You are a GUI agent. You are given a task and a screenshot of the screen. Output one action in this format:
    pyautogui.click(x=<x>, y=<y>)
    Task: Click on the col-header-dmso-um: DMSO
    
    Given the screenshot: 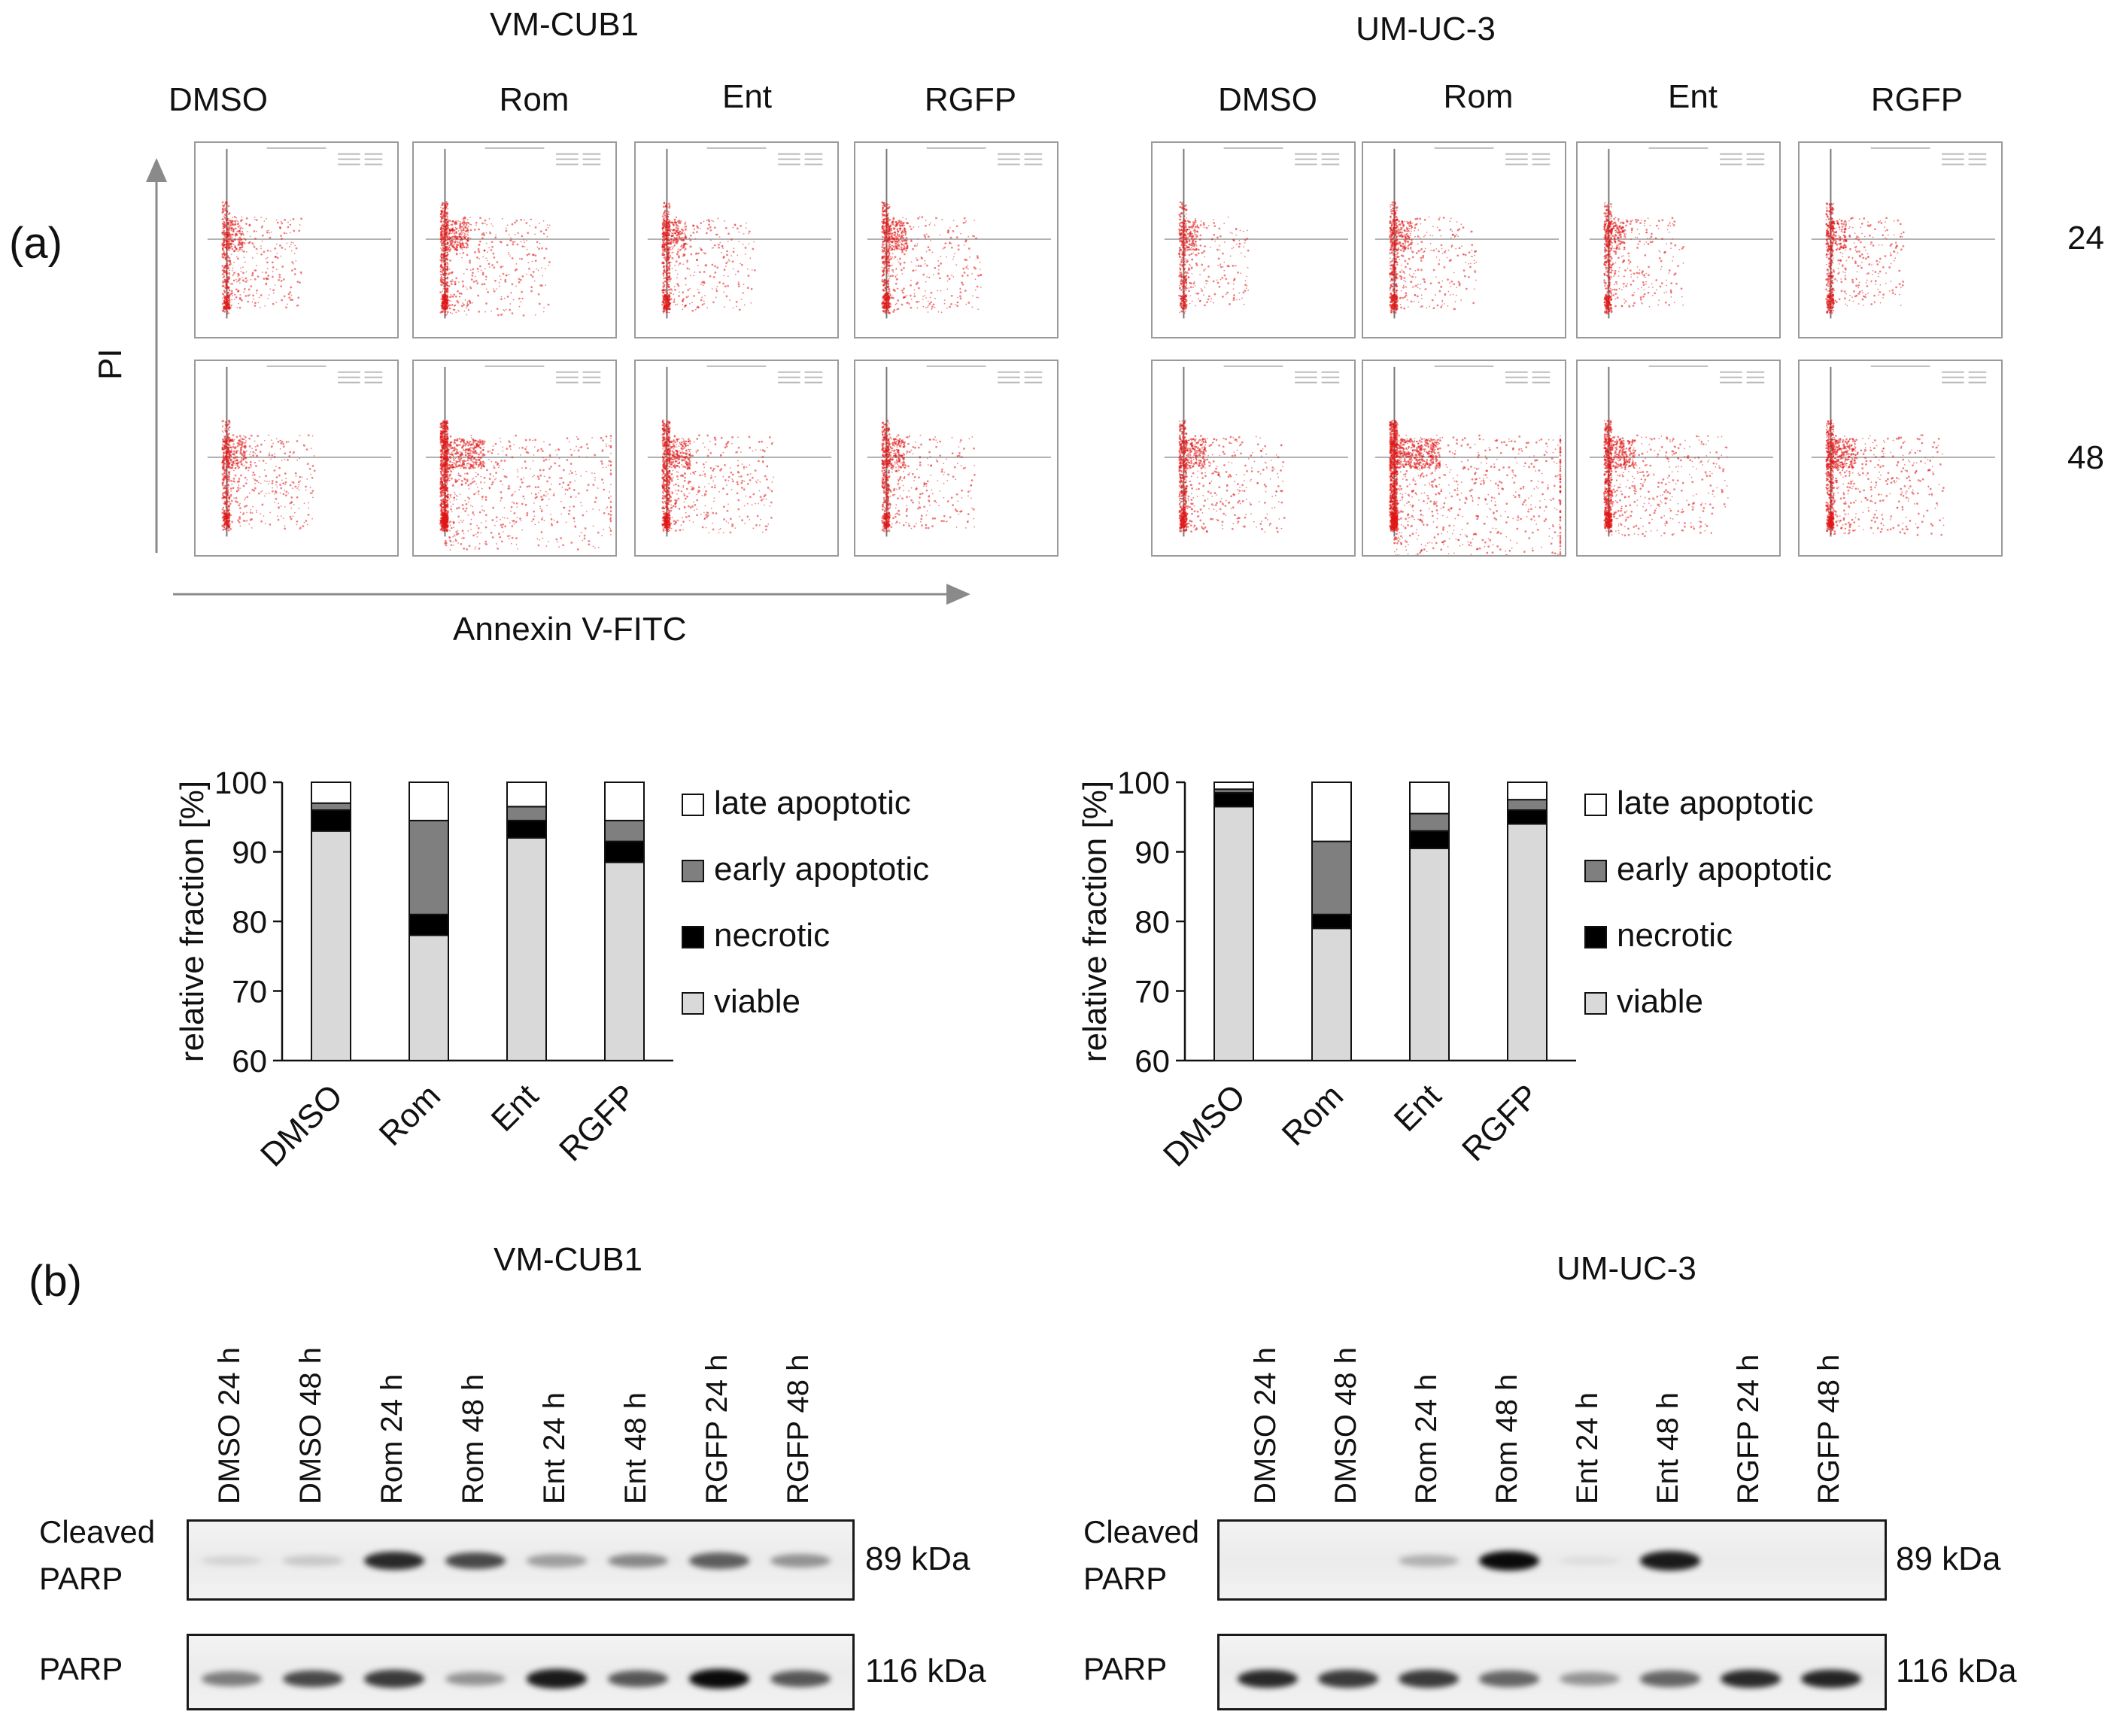 What is the action you would take?
    pyautogui.click(x=1267, y=99)
    